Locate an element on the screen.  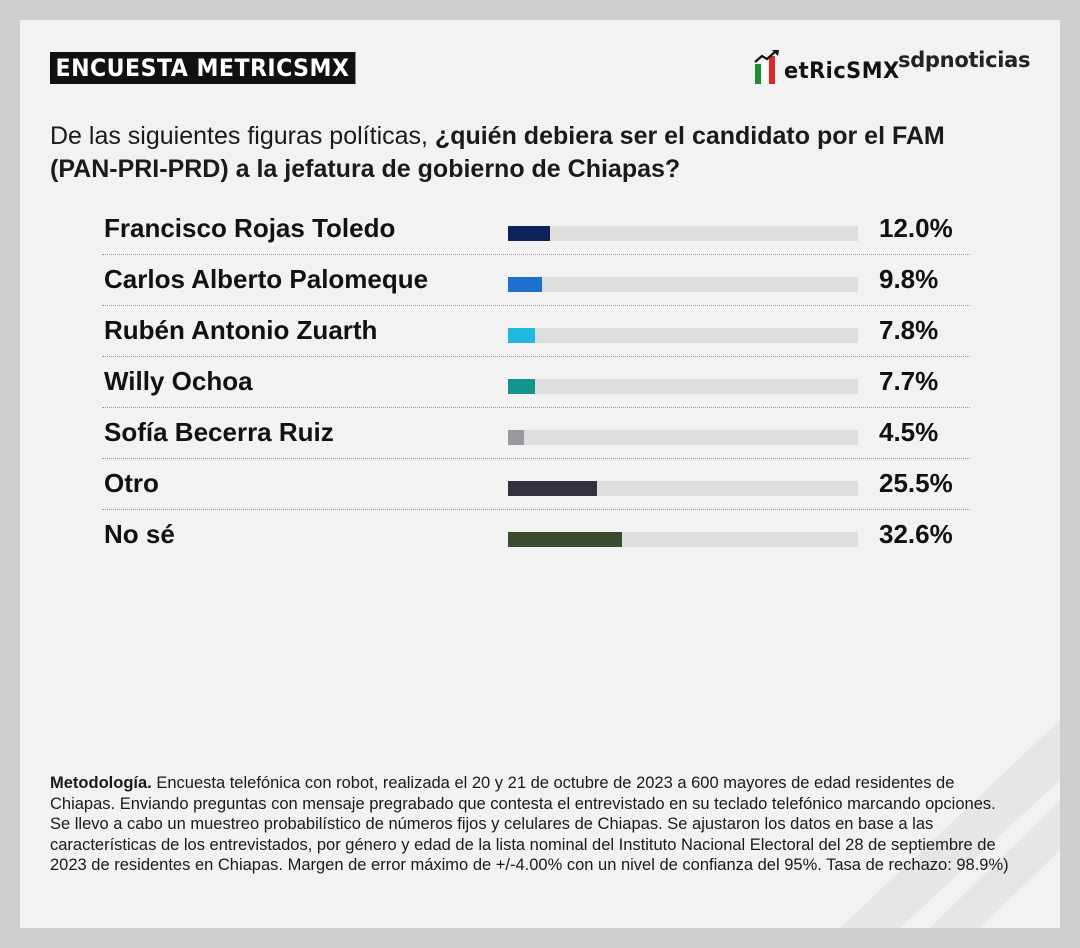
result-row: Carlos Alberto Palomeque 9.8% is located at coordinates (536, 280).